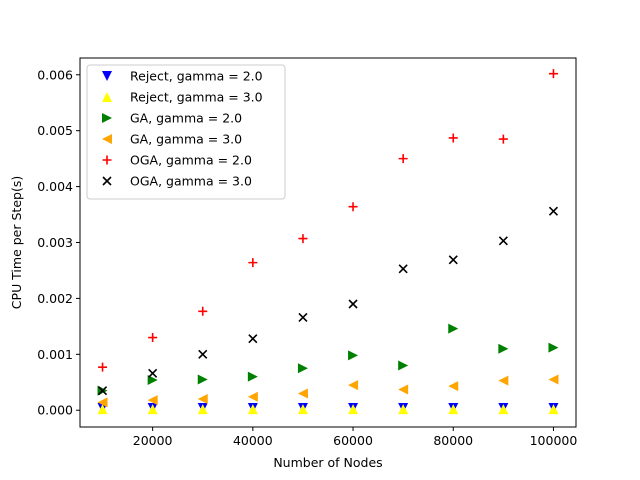 This screenshot has width=640, height=480. I want to click on y-tick-label: 0.002, so click(55, 298).